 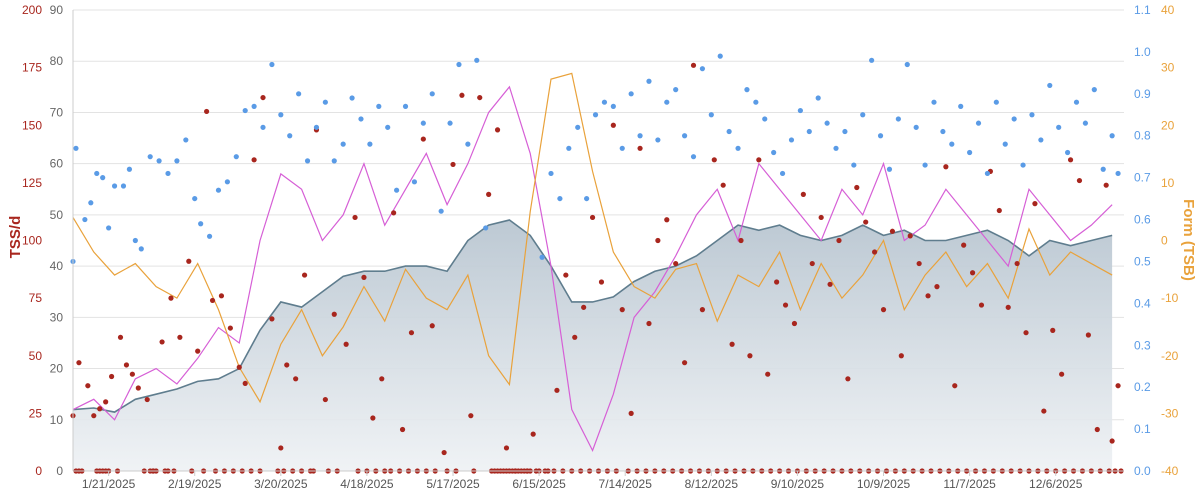 I want to click on tss-tick-label: 200, so click(x=32, y=10).